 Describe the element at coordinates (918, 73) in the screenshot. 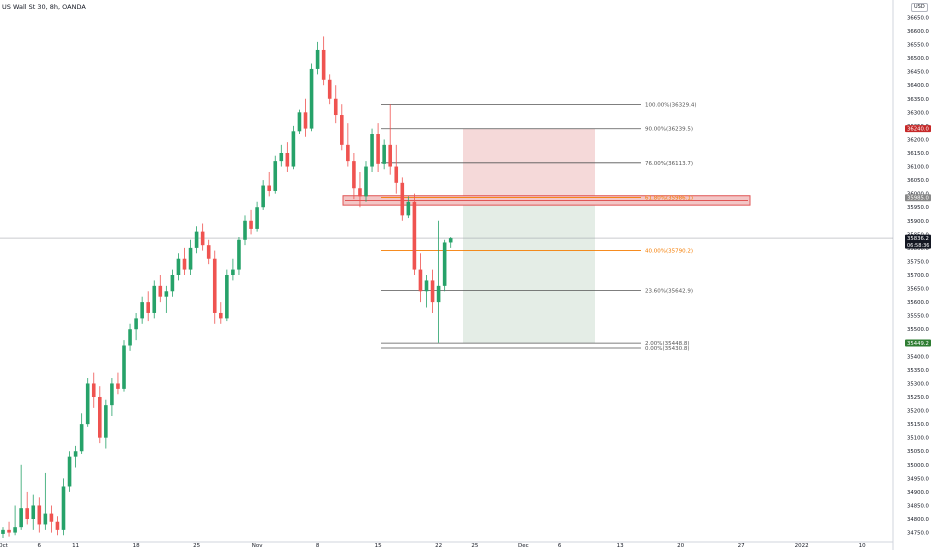

I see `price-tick-label: 36450.0` at that location.